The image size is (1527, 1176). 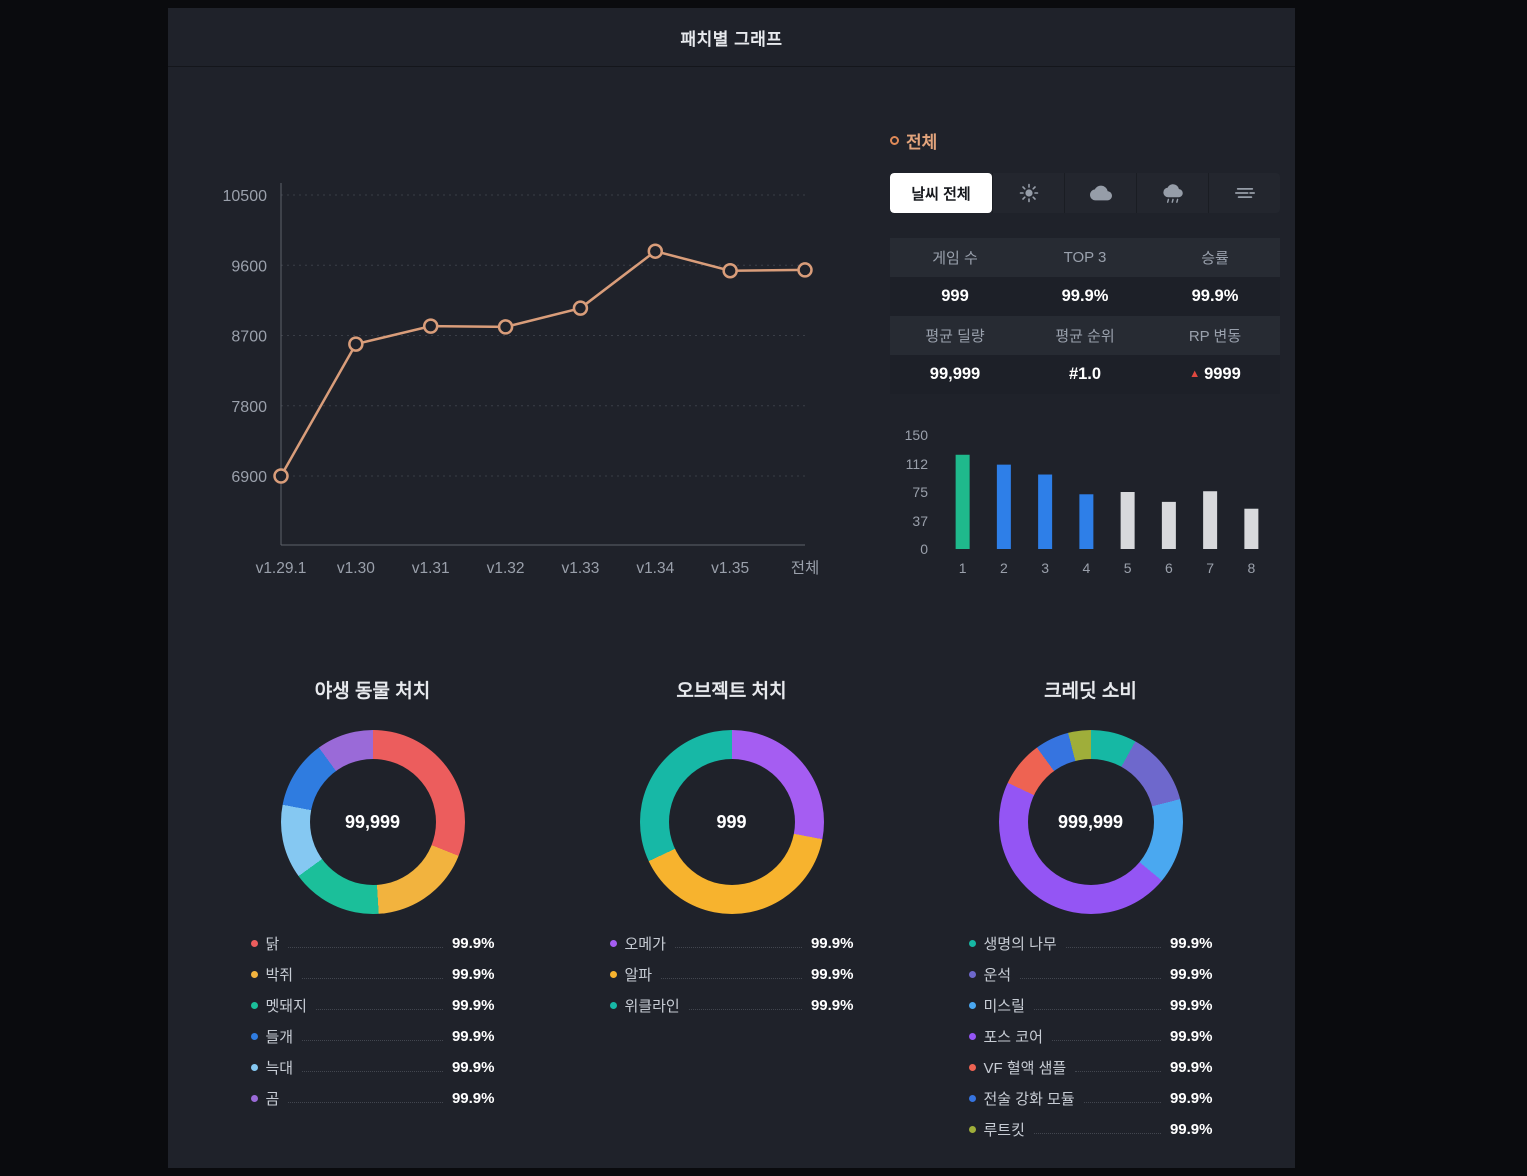 What do you see at coordinates (542, 363) in the screenshot?
I see `line-series` at bounding box center [542, 363].